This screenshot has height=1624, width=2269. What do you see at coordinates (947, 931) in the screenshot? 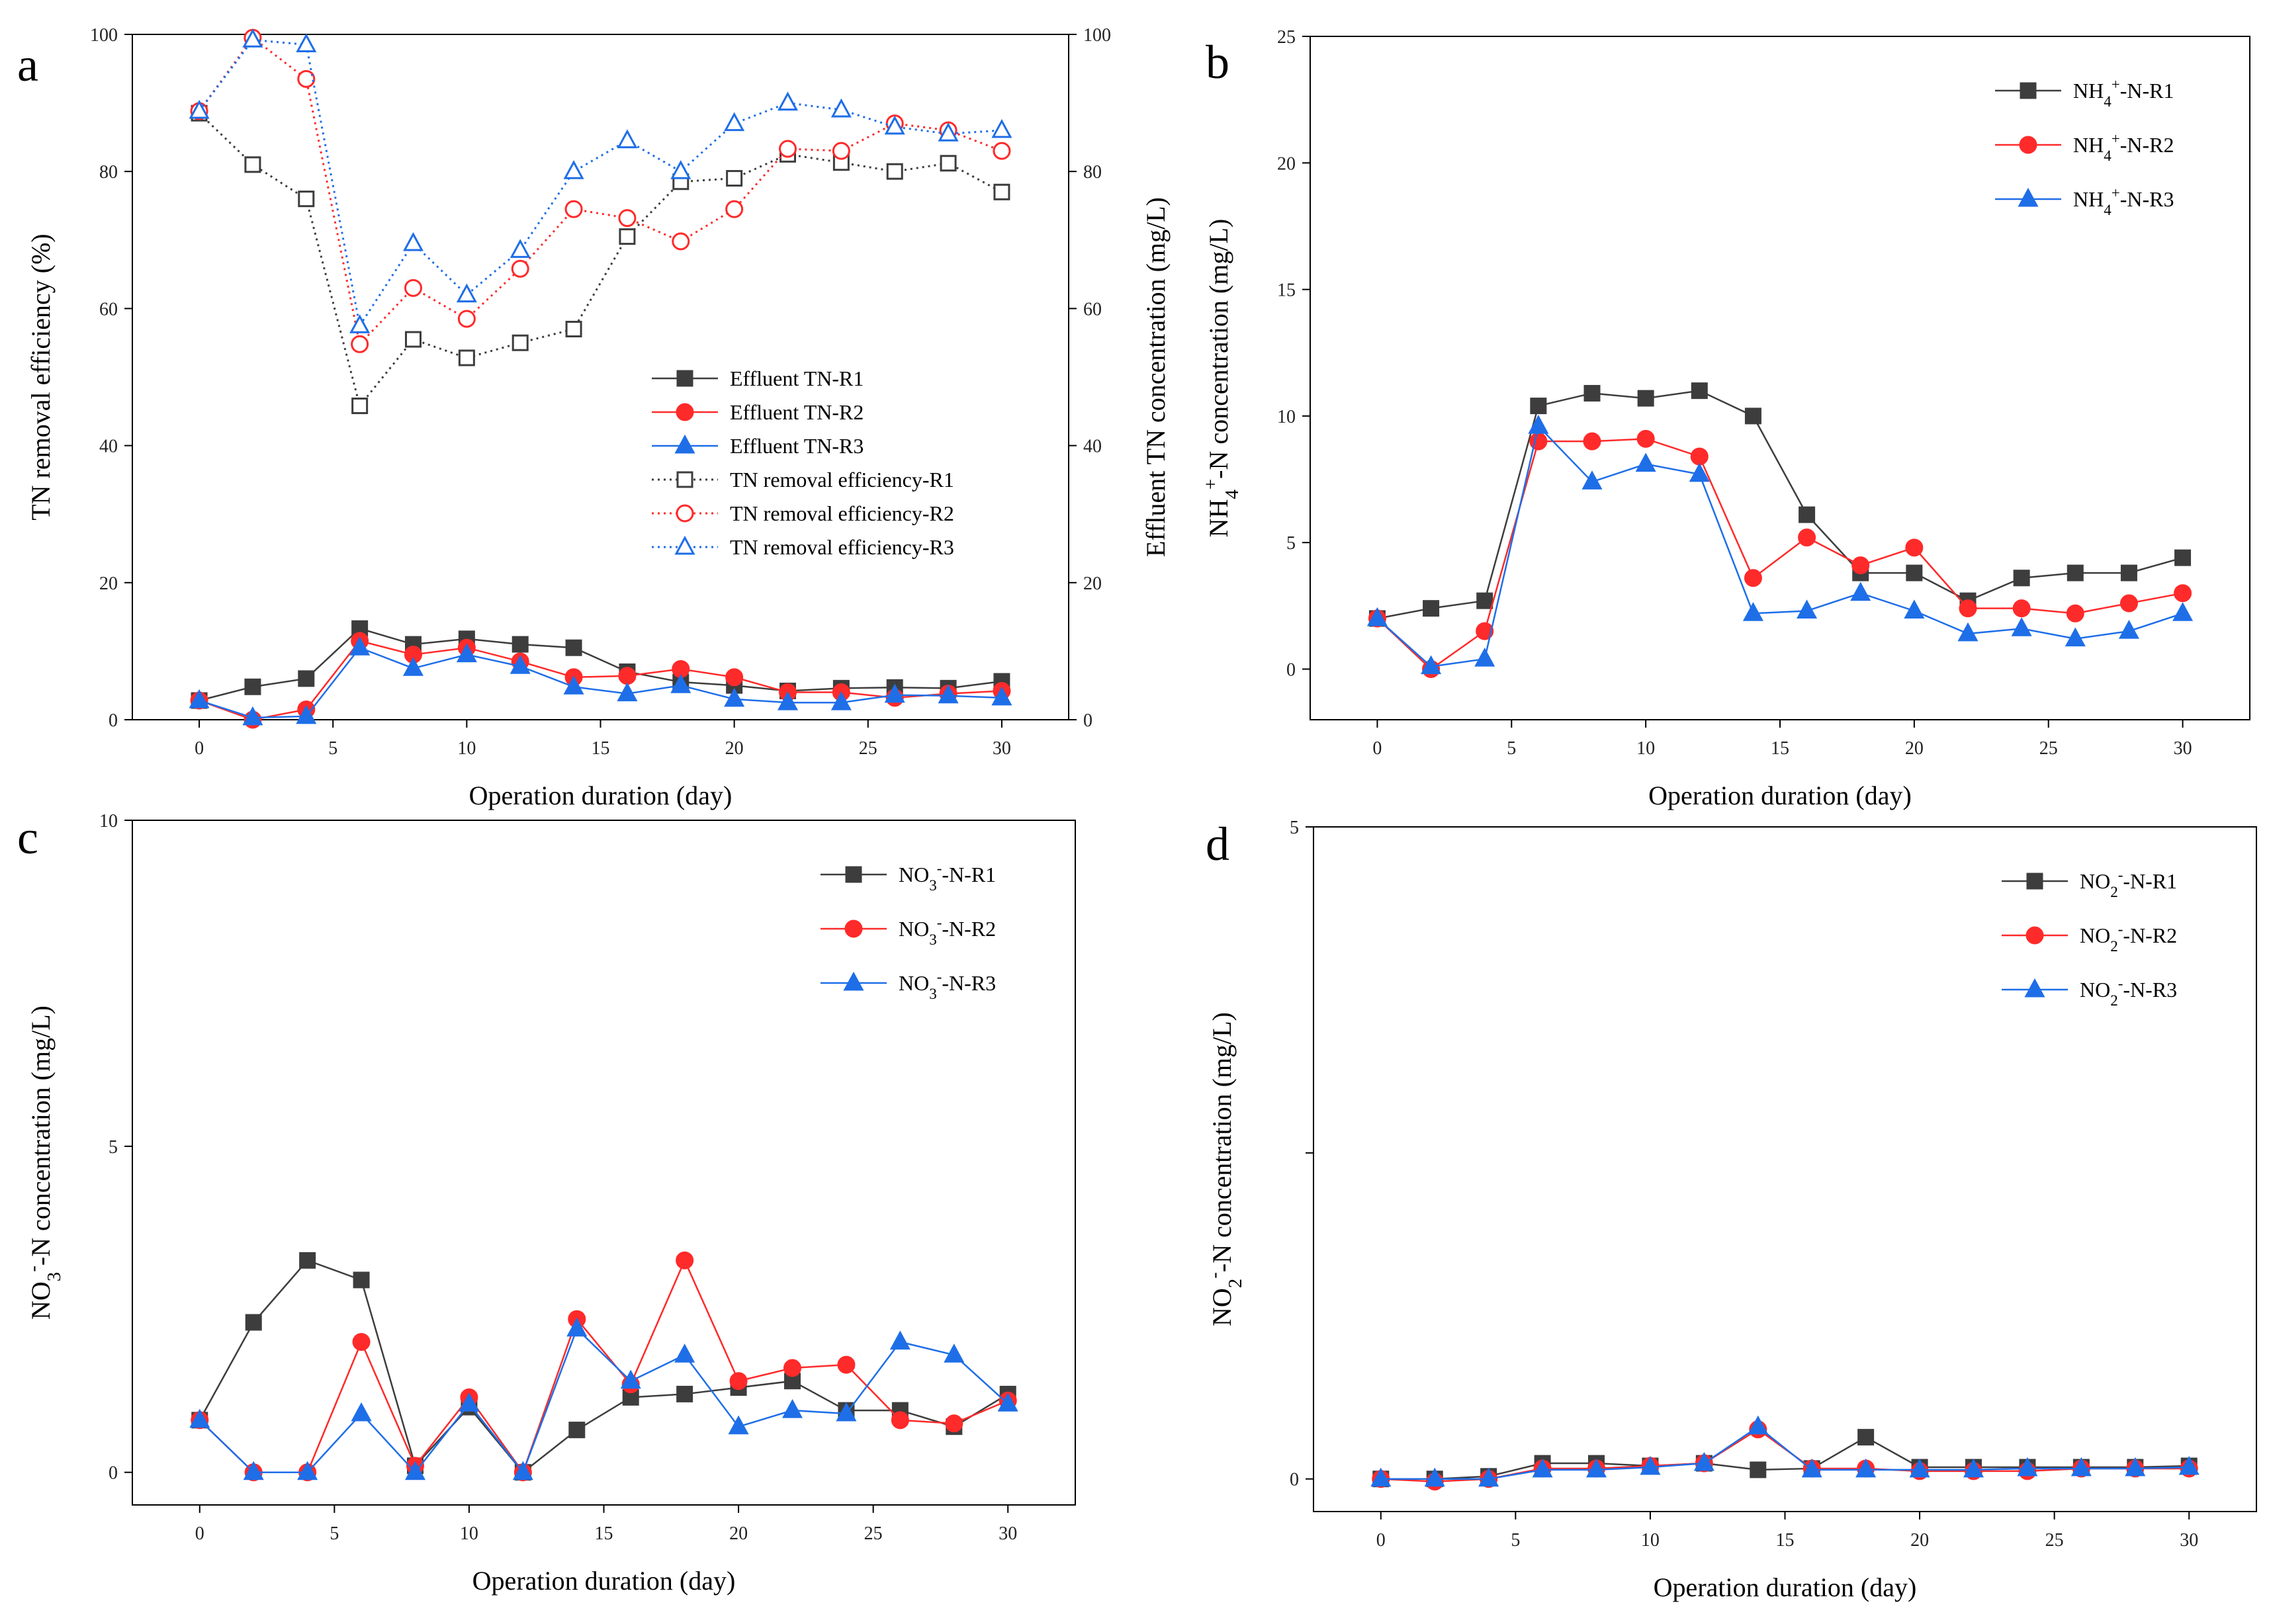
I see `legend-label: NO3--N-R2` at bounding box center [947, 931].